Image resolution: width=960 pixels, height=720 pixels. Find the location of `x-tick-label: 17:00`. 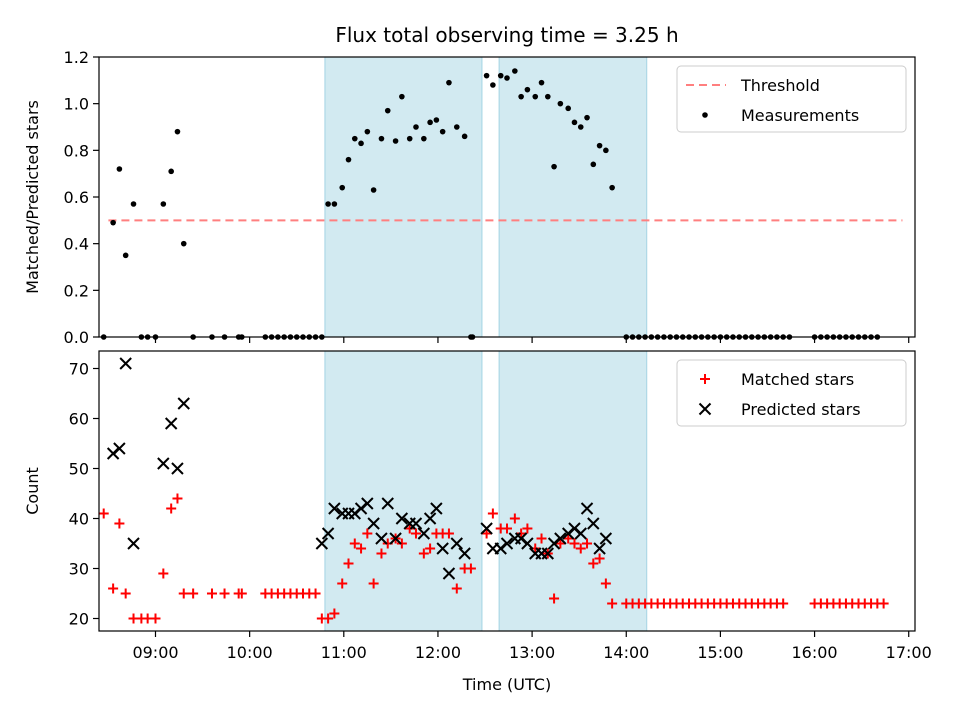

x-tick-label: 17:00 is located at coordinates (909, 652).